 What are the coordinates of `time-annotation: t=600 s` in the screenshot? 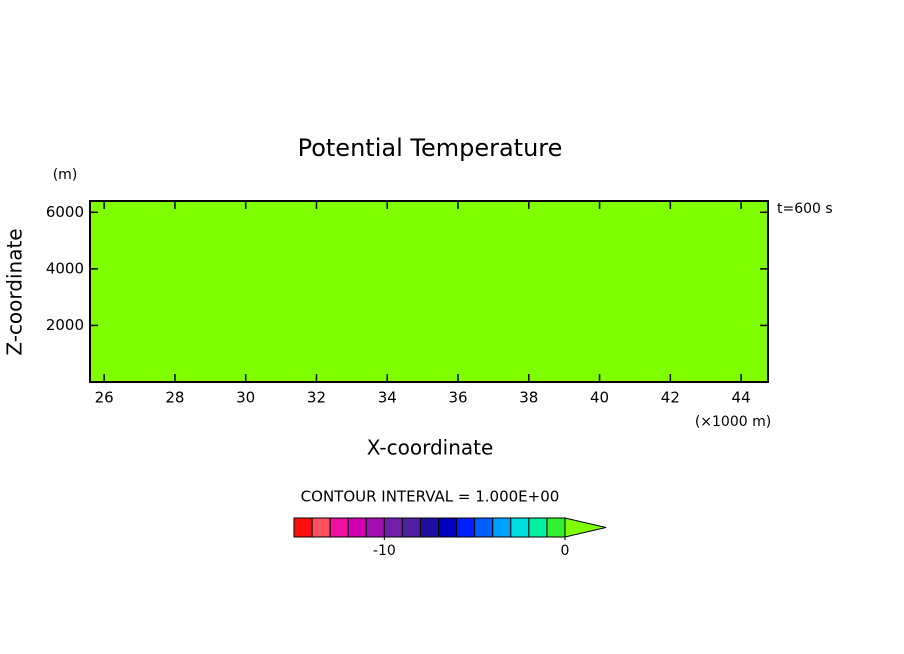 It's located at (805, 209).